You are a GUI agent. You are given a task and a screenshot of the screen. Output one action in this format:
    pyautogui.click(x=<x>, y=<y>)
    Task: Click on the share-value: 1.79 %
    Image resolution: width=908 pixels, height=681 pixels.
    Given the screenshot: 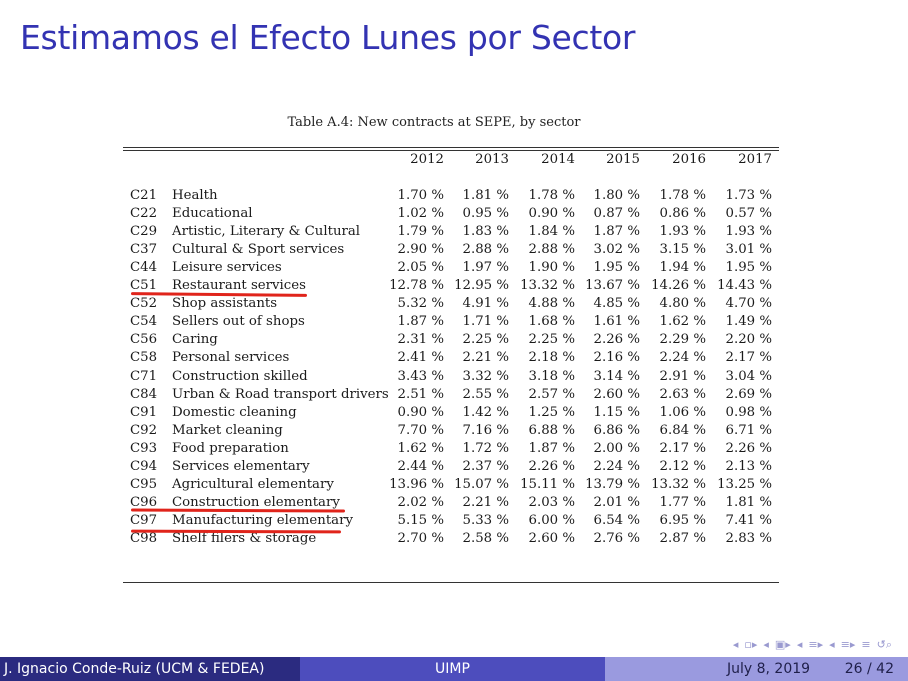 What is the action you would take?
    pyautogui.click(x=420, y=231)
    